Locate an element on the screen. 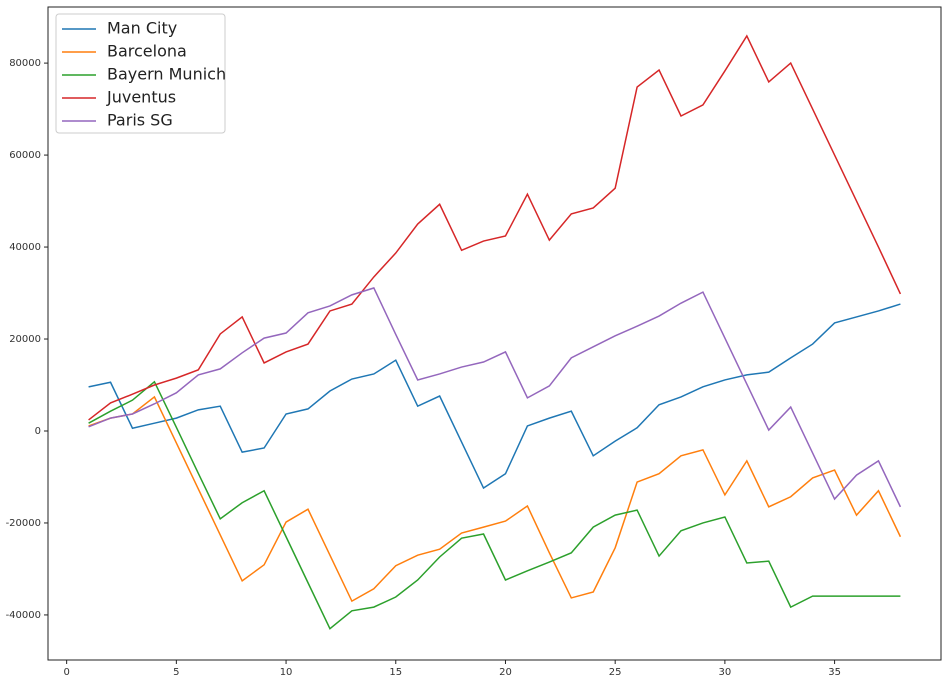 The image size is (947, 686). legend-label: Bayern Munich is located at coordinates (166, 74).